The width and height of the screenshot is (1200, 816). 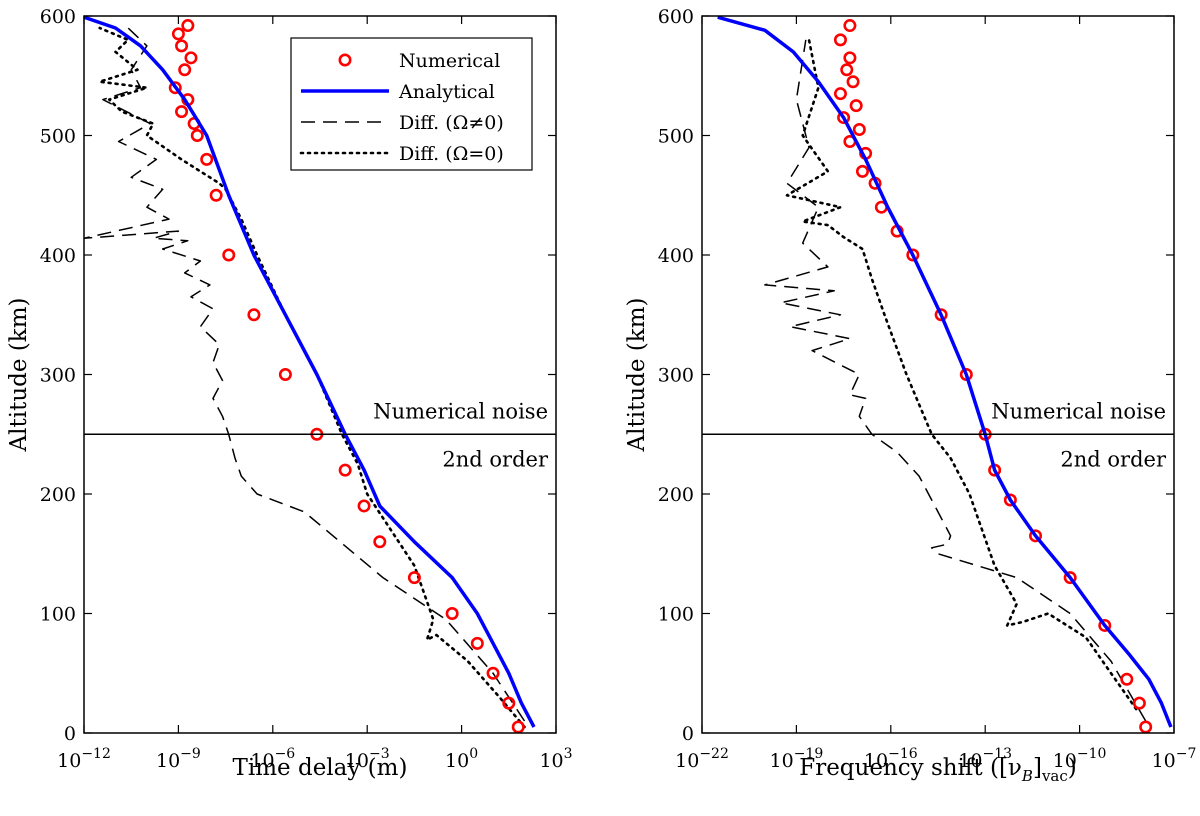 I want to click on x-tick-exponent: 0, so click(x=473, y=754).